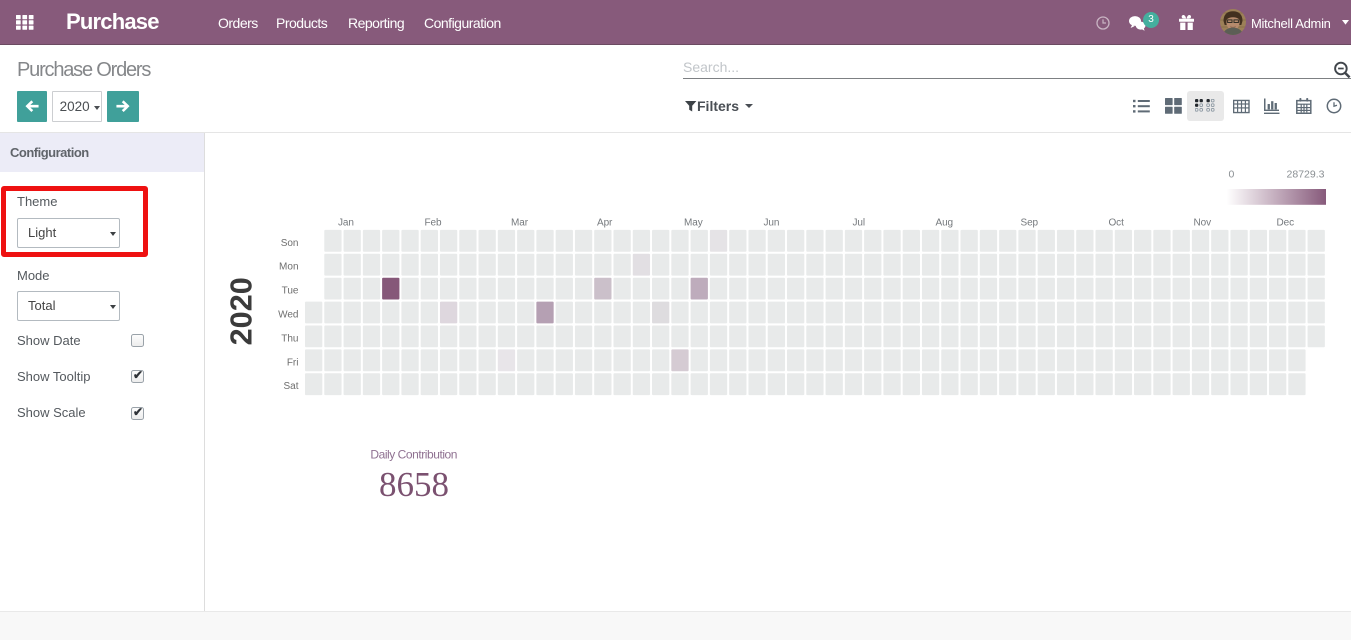 Image resolution: width=1351 pixels, height=640 pixels. What do you see at coordinates (605, 222) in the screenshot?
I see `svg-text: Apr` at bounding box center [605, 222].